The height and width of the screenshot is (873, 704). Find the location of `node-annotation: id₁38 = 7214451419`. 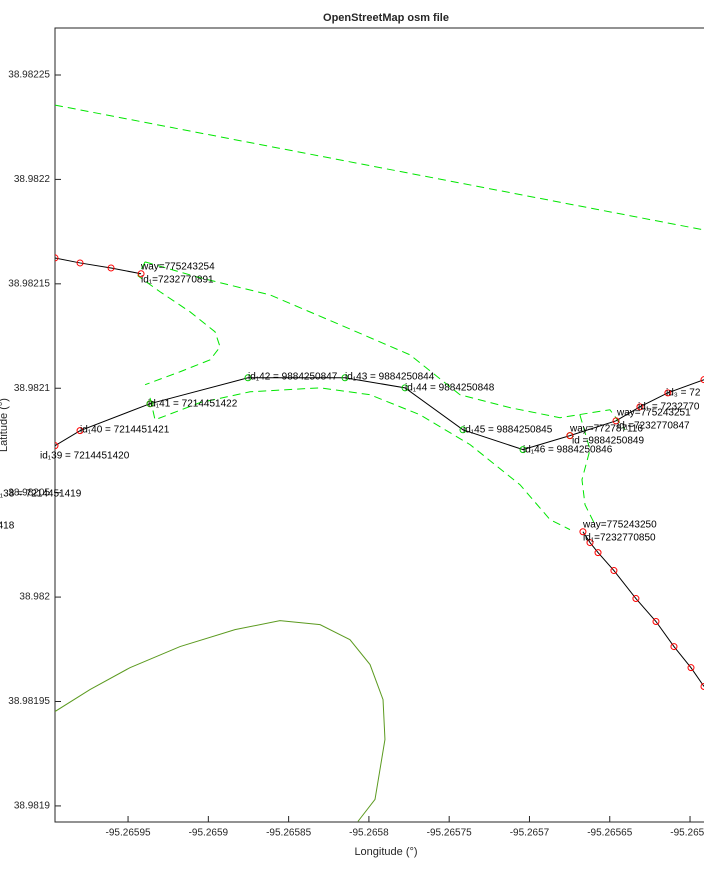

node-annotation: id₁38 = 7214451419 is located at coordinates (41, 494).